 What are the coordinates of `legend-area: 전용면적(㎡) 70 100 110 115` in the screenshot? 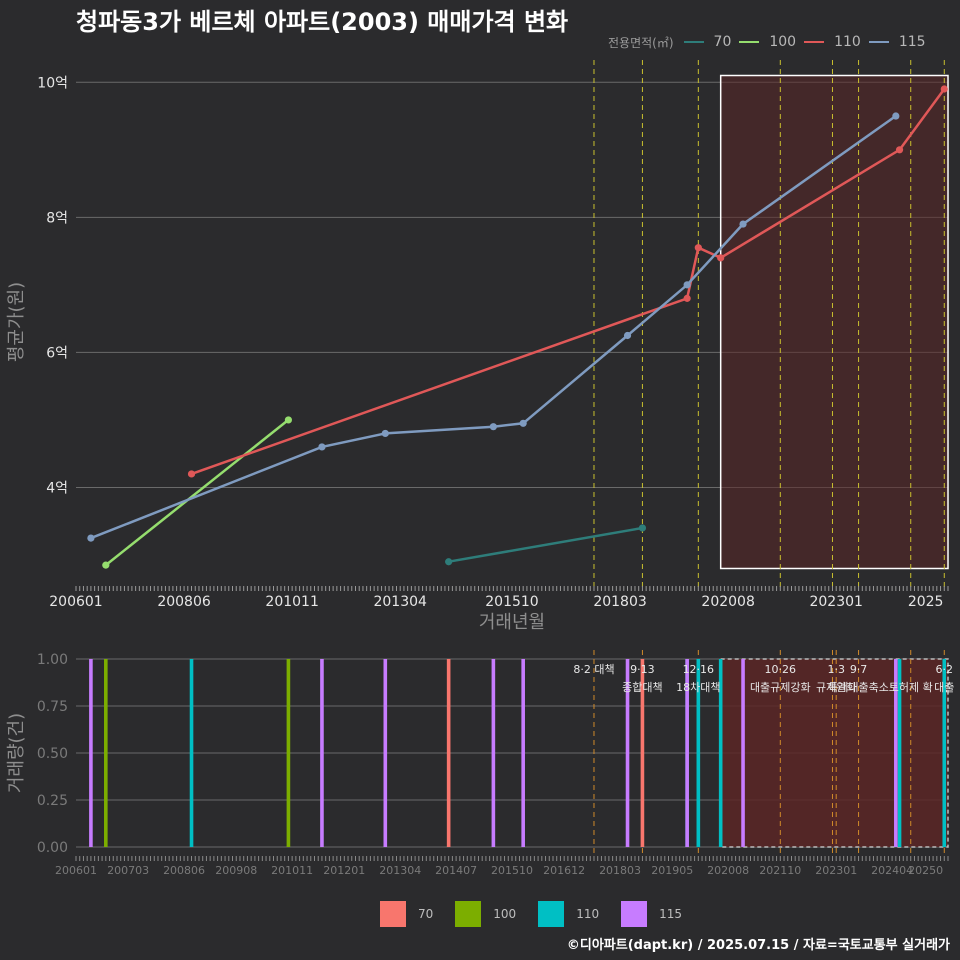 It's located at (771, 42).